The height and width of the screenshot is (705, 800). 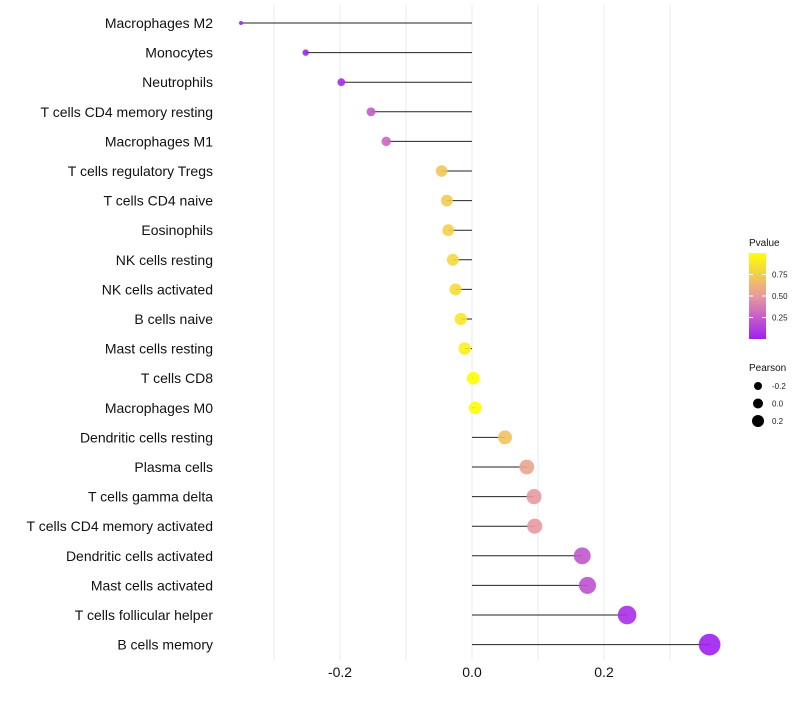 I want to click on x-tick-label: 0.0, so click(x=472, y=672).